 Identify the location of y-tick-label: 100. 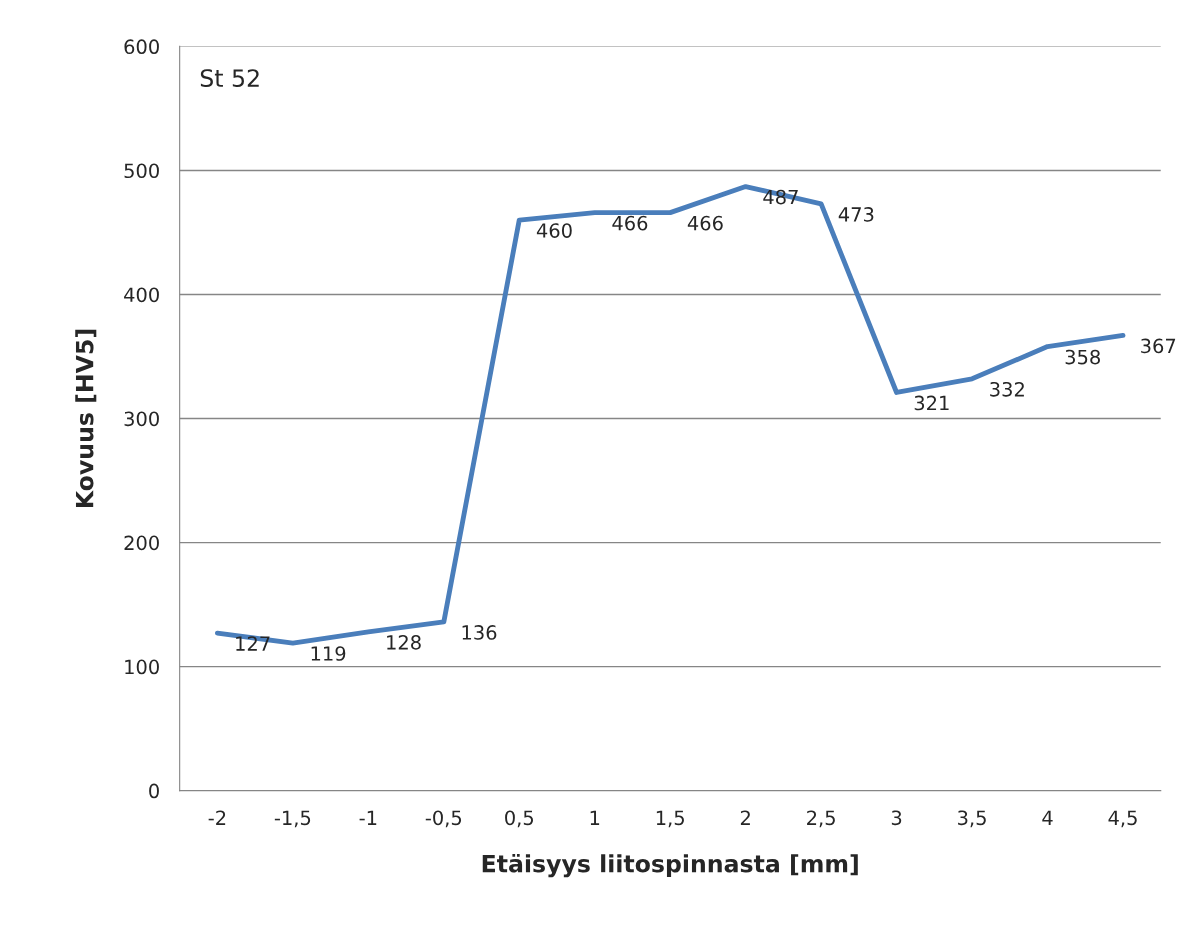
(142, 667).